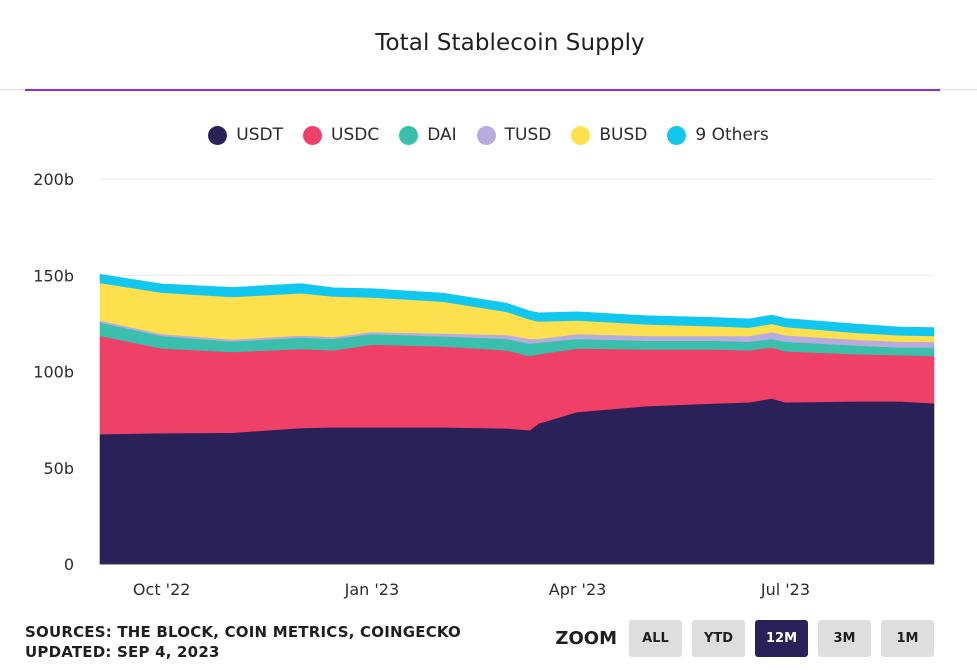  I want to click on legend-item-usdt: USDT, so click(245, 135).